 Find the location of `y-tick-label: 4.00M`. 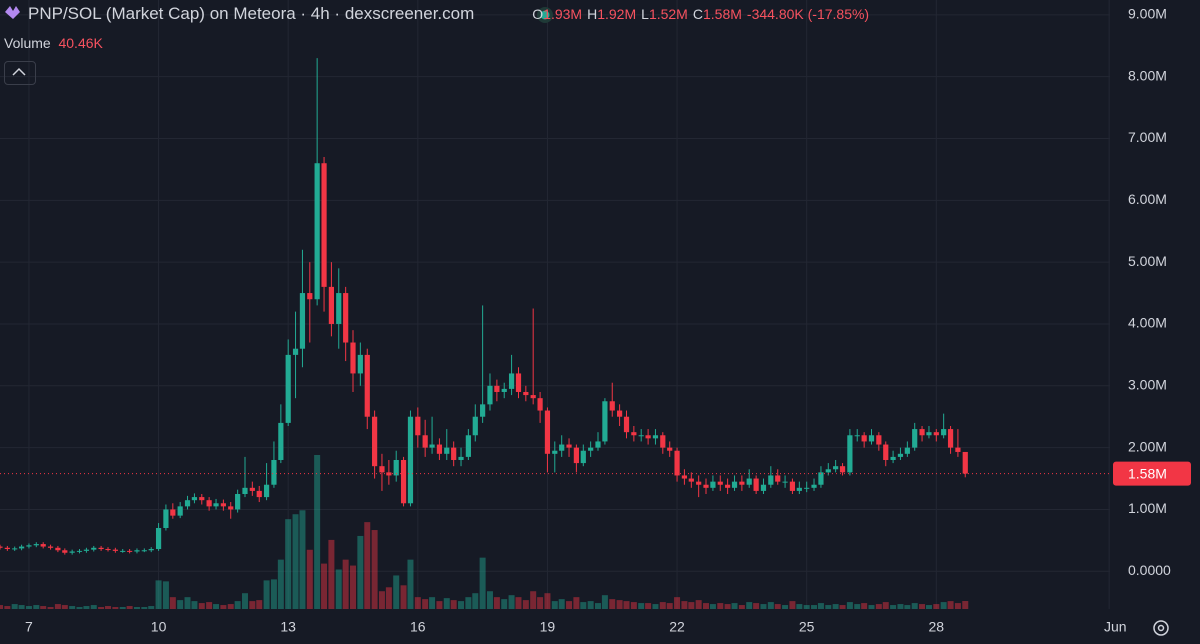

y-tick-label: 4.00M is located at coordinates (1147, 323).